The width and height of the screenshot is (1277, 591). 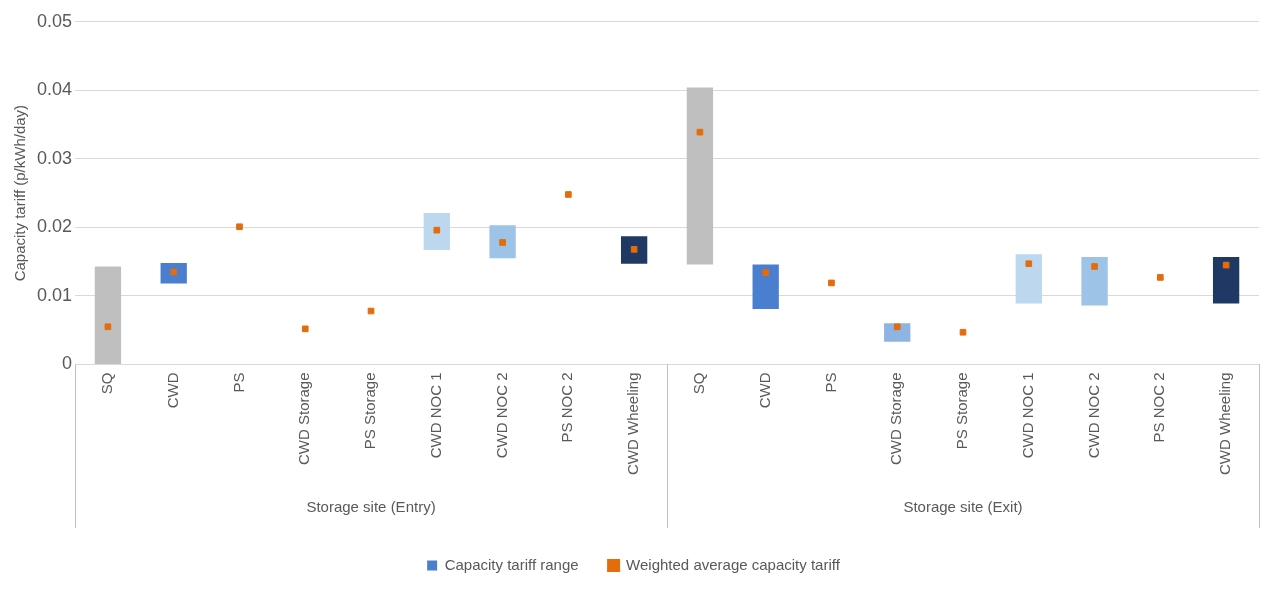 What do you see at coordinates (54, 89) in the screenshot?
I see `y-tick-label: 0.04` at bounding box center [54, 89].